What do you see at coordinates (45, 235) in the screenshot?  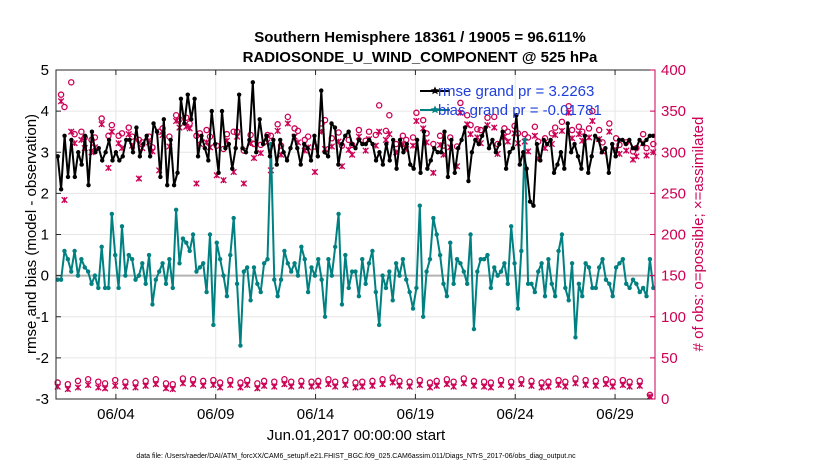 I see `left-tick-label: 1` at bounding box center [45, 235].